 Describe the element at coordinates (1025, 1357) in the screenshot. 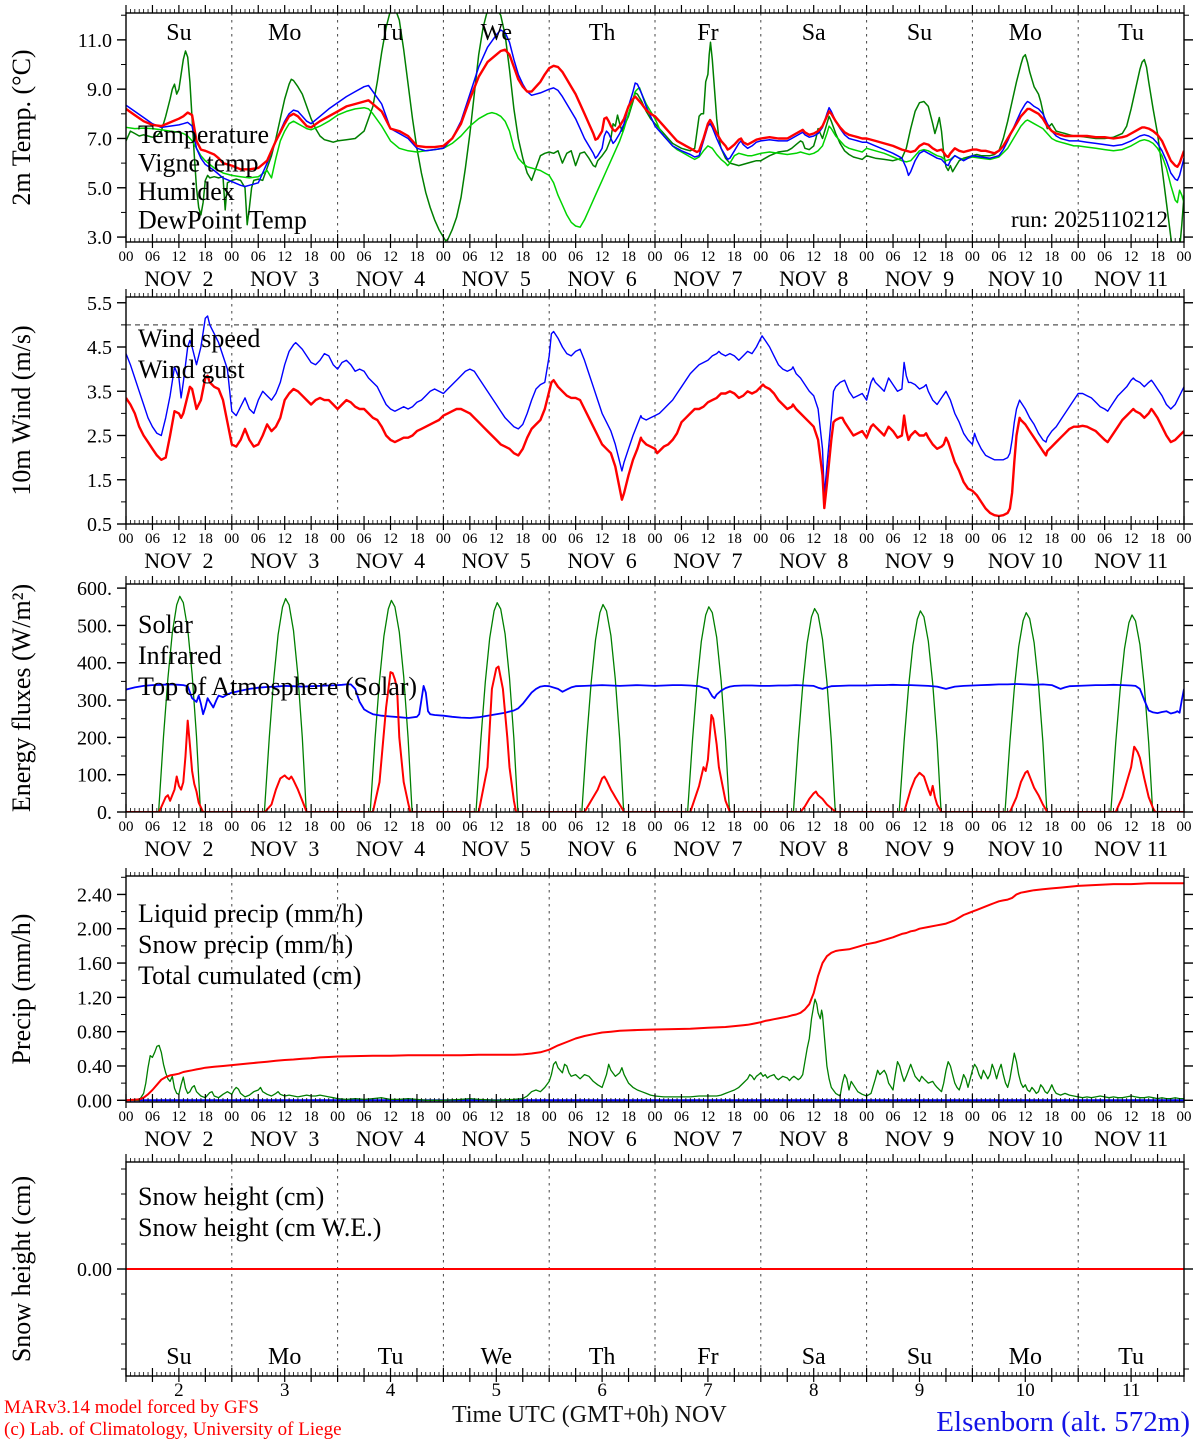

I see `day-name-label: Mo` at that location.